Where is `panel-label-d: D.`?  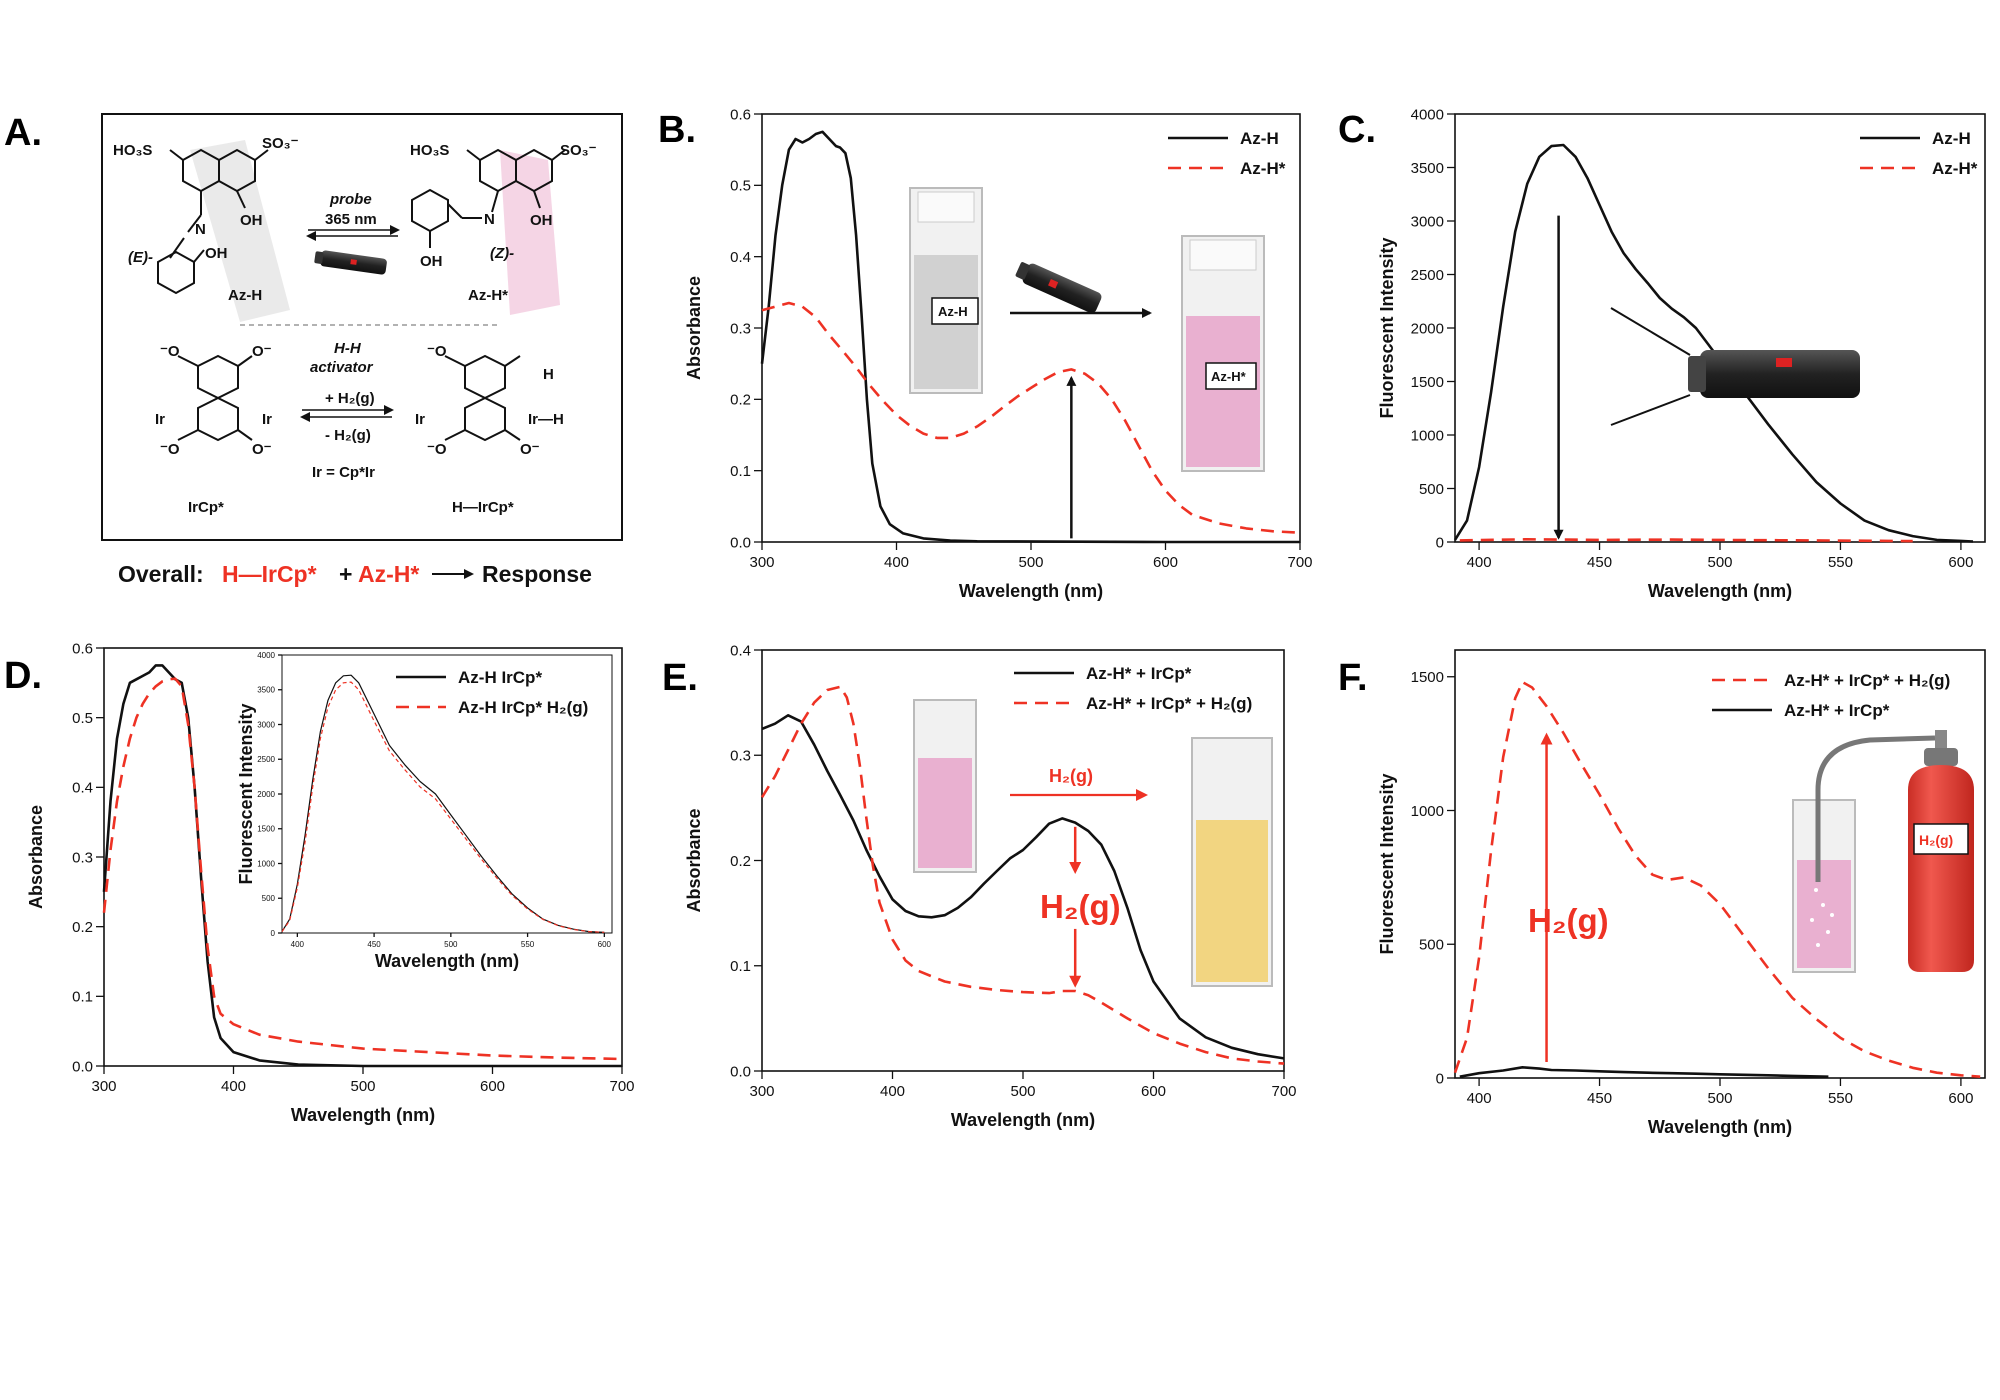 panel-label-d: D. is located at coordinates (23, 676).